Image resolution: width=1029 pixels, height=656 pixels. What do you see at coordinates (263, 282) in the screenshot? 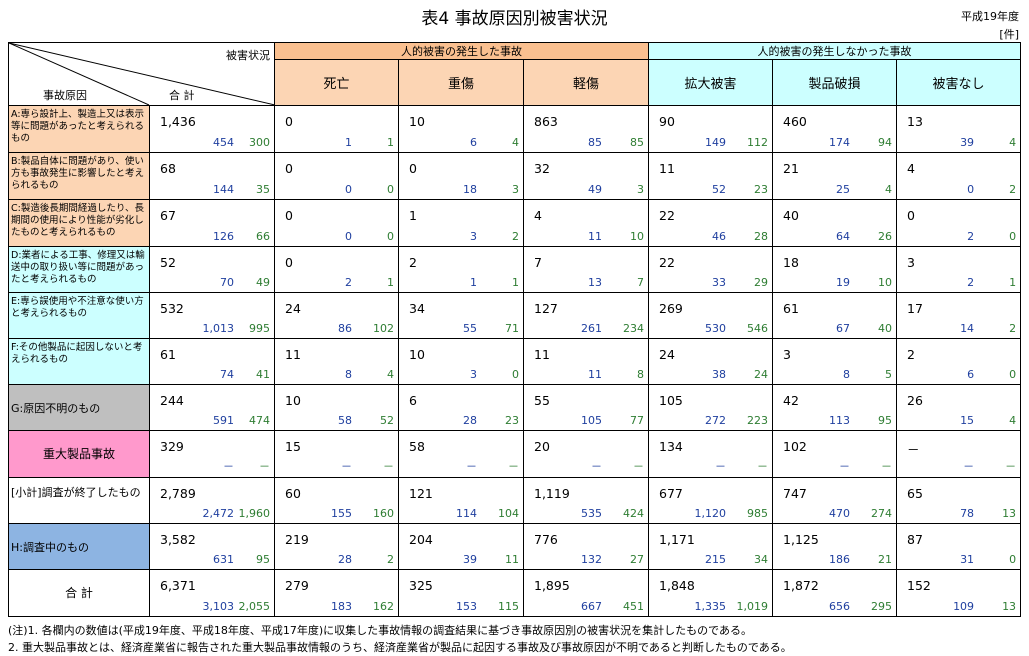
I see `value-fy17: 49` at bounding box center [263, 282].